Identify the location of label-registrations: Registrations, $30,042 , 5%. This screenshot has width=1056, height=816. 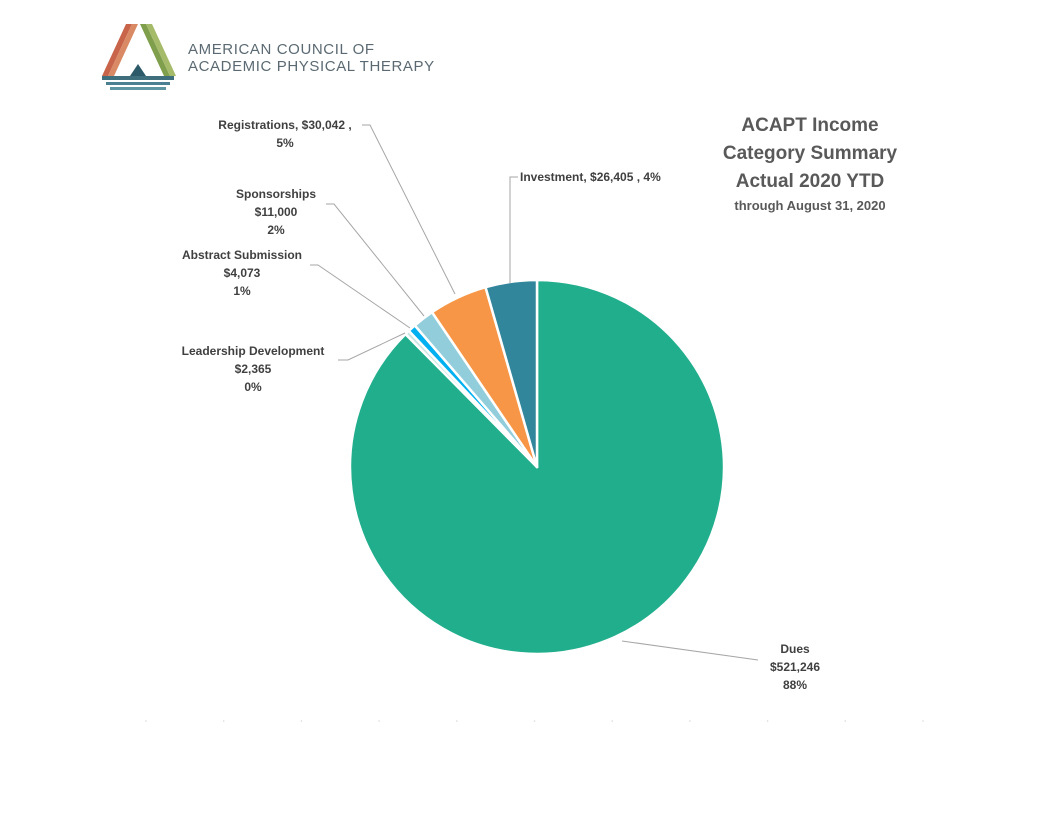
(285, 134).